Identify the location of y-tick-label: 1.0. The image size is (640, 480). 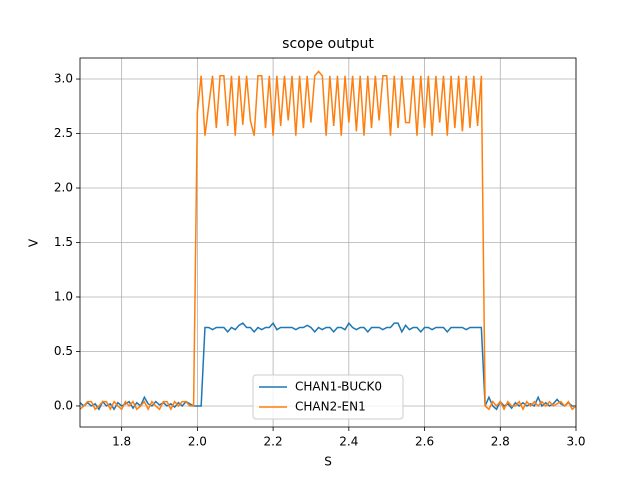
(63, 296).